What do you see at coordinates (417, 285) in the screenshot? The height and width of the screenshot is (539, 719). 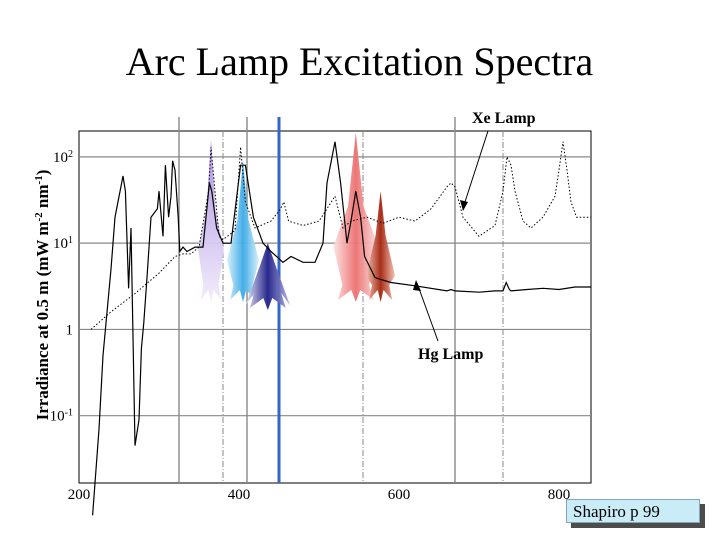 I see `hg-lamp-arrowhead` at bounding box center [417, 285].